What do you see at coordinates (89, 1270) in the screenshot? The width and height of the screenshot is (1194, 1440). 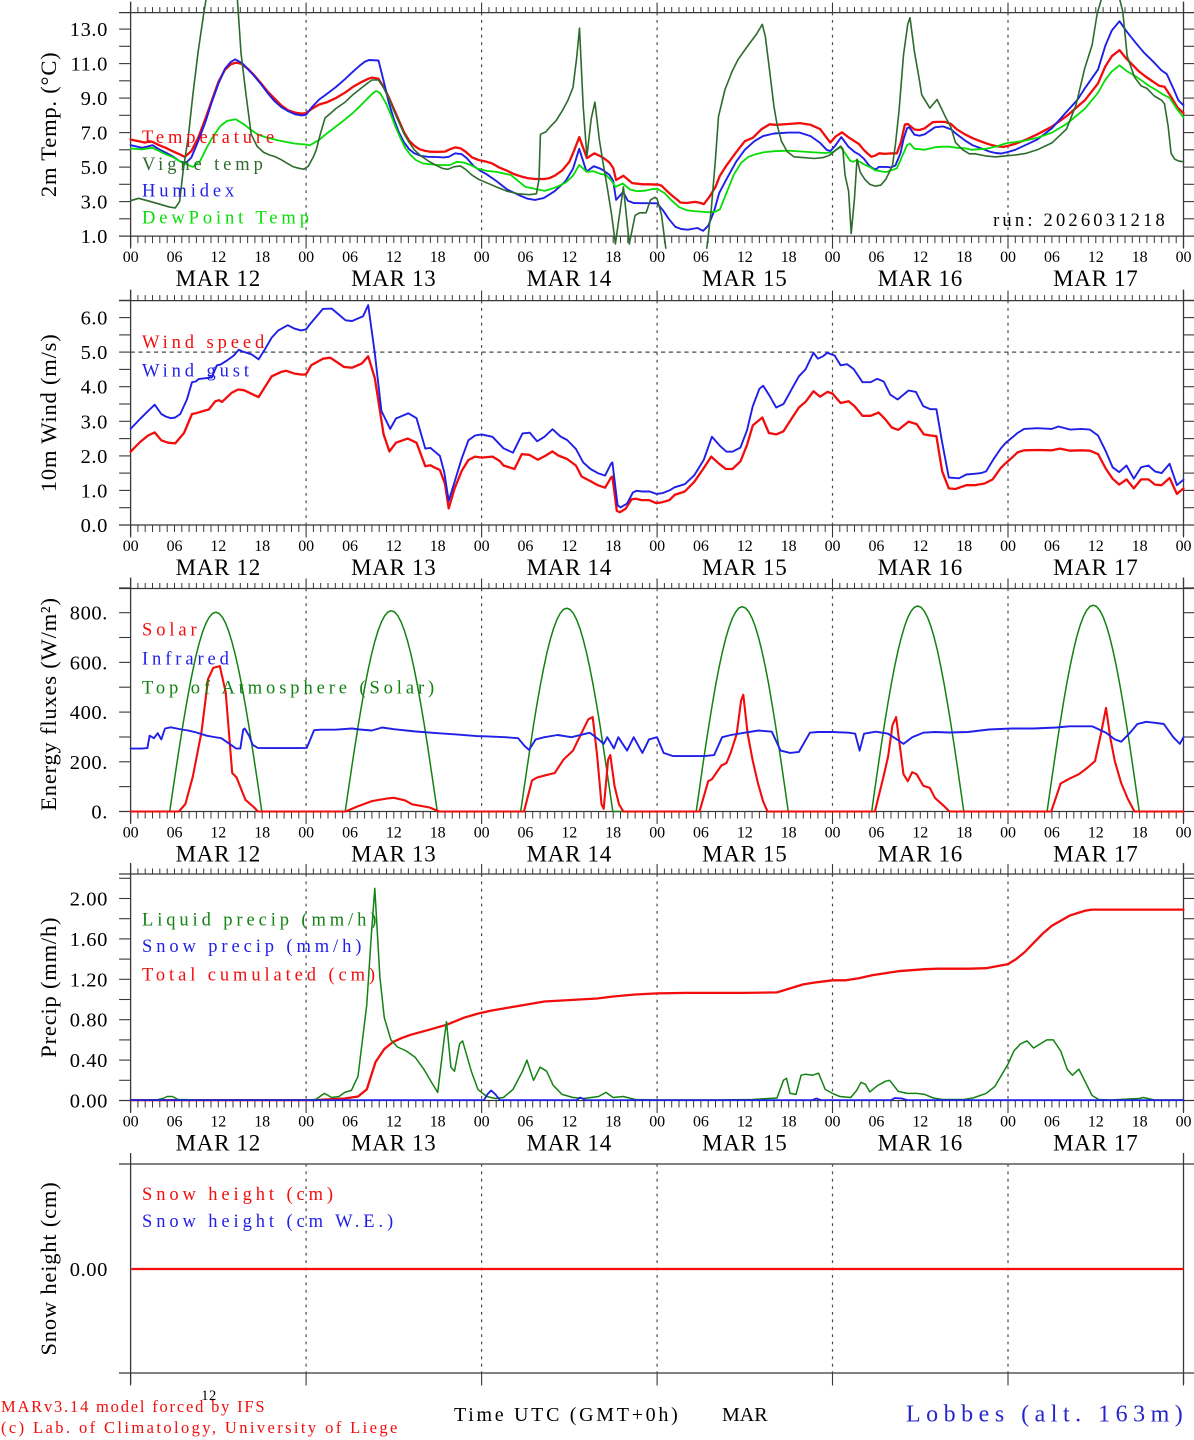 I see `svg-text: 0.00` at bounding box center [89, 1270].